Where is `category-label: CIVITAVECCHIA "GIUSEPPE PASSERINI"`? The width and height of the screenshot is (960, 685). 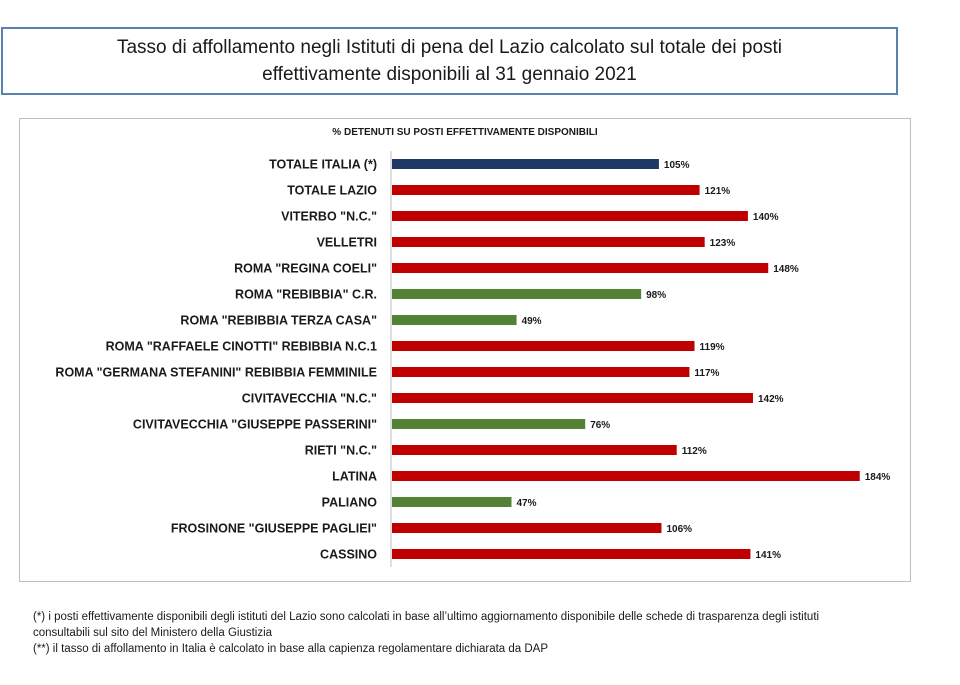 category-label: CIVITAVECCHIA "GIUSEPPE PASSERINI" is located at coordinates (255, 425).